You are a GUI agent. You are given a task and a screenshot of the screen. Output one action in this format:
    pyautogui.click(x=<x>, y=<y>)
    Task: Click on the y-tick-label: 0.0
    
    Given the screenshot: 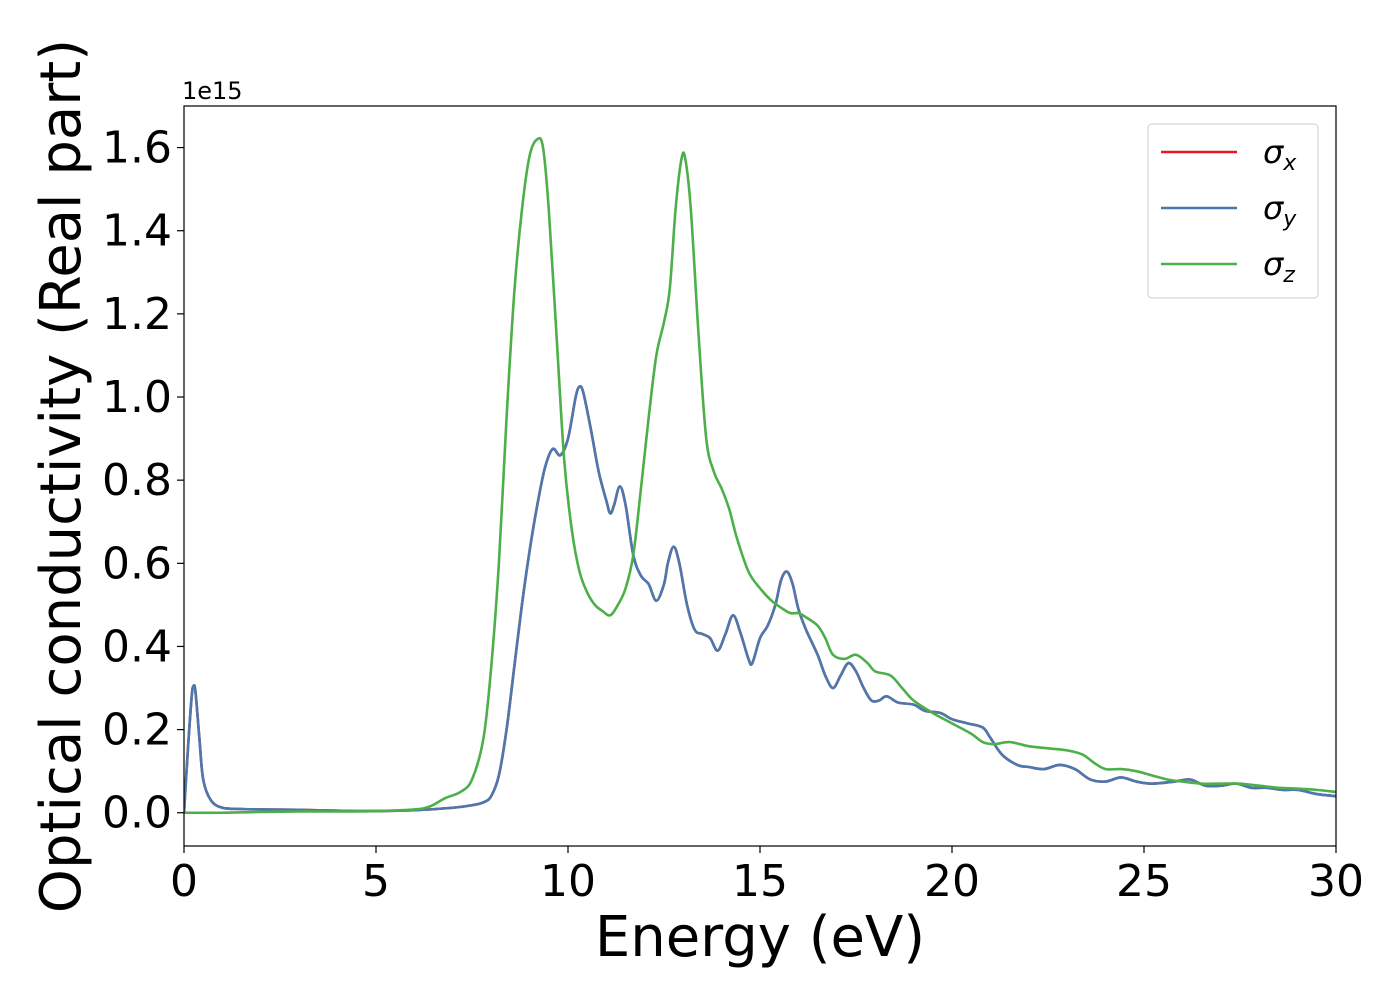 What is the action you would take?
    pyautogui.click(x=137, y=813)
    